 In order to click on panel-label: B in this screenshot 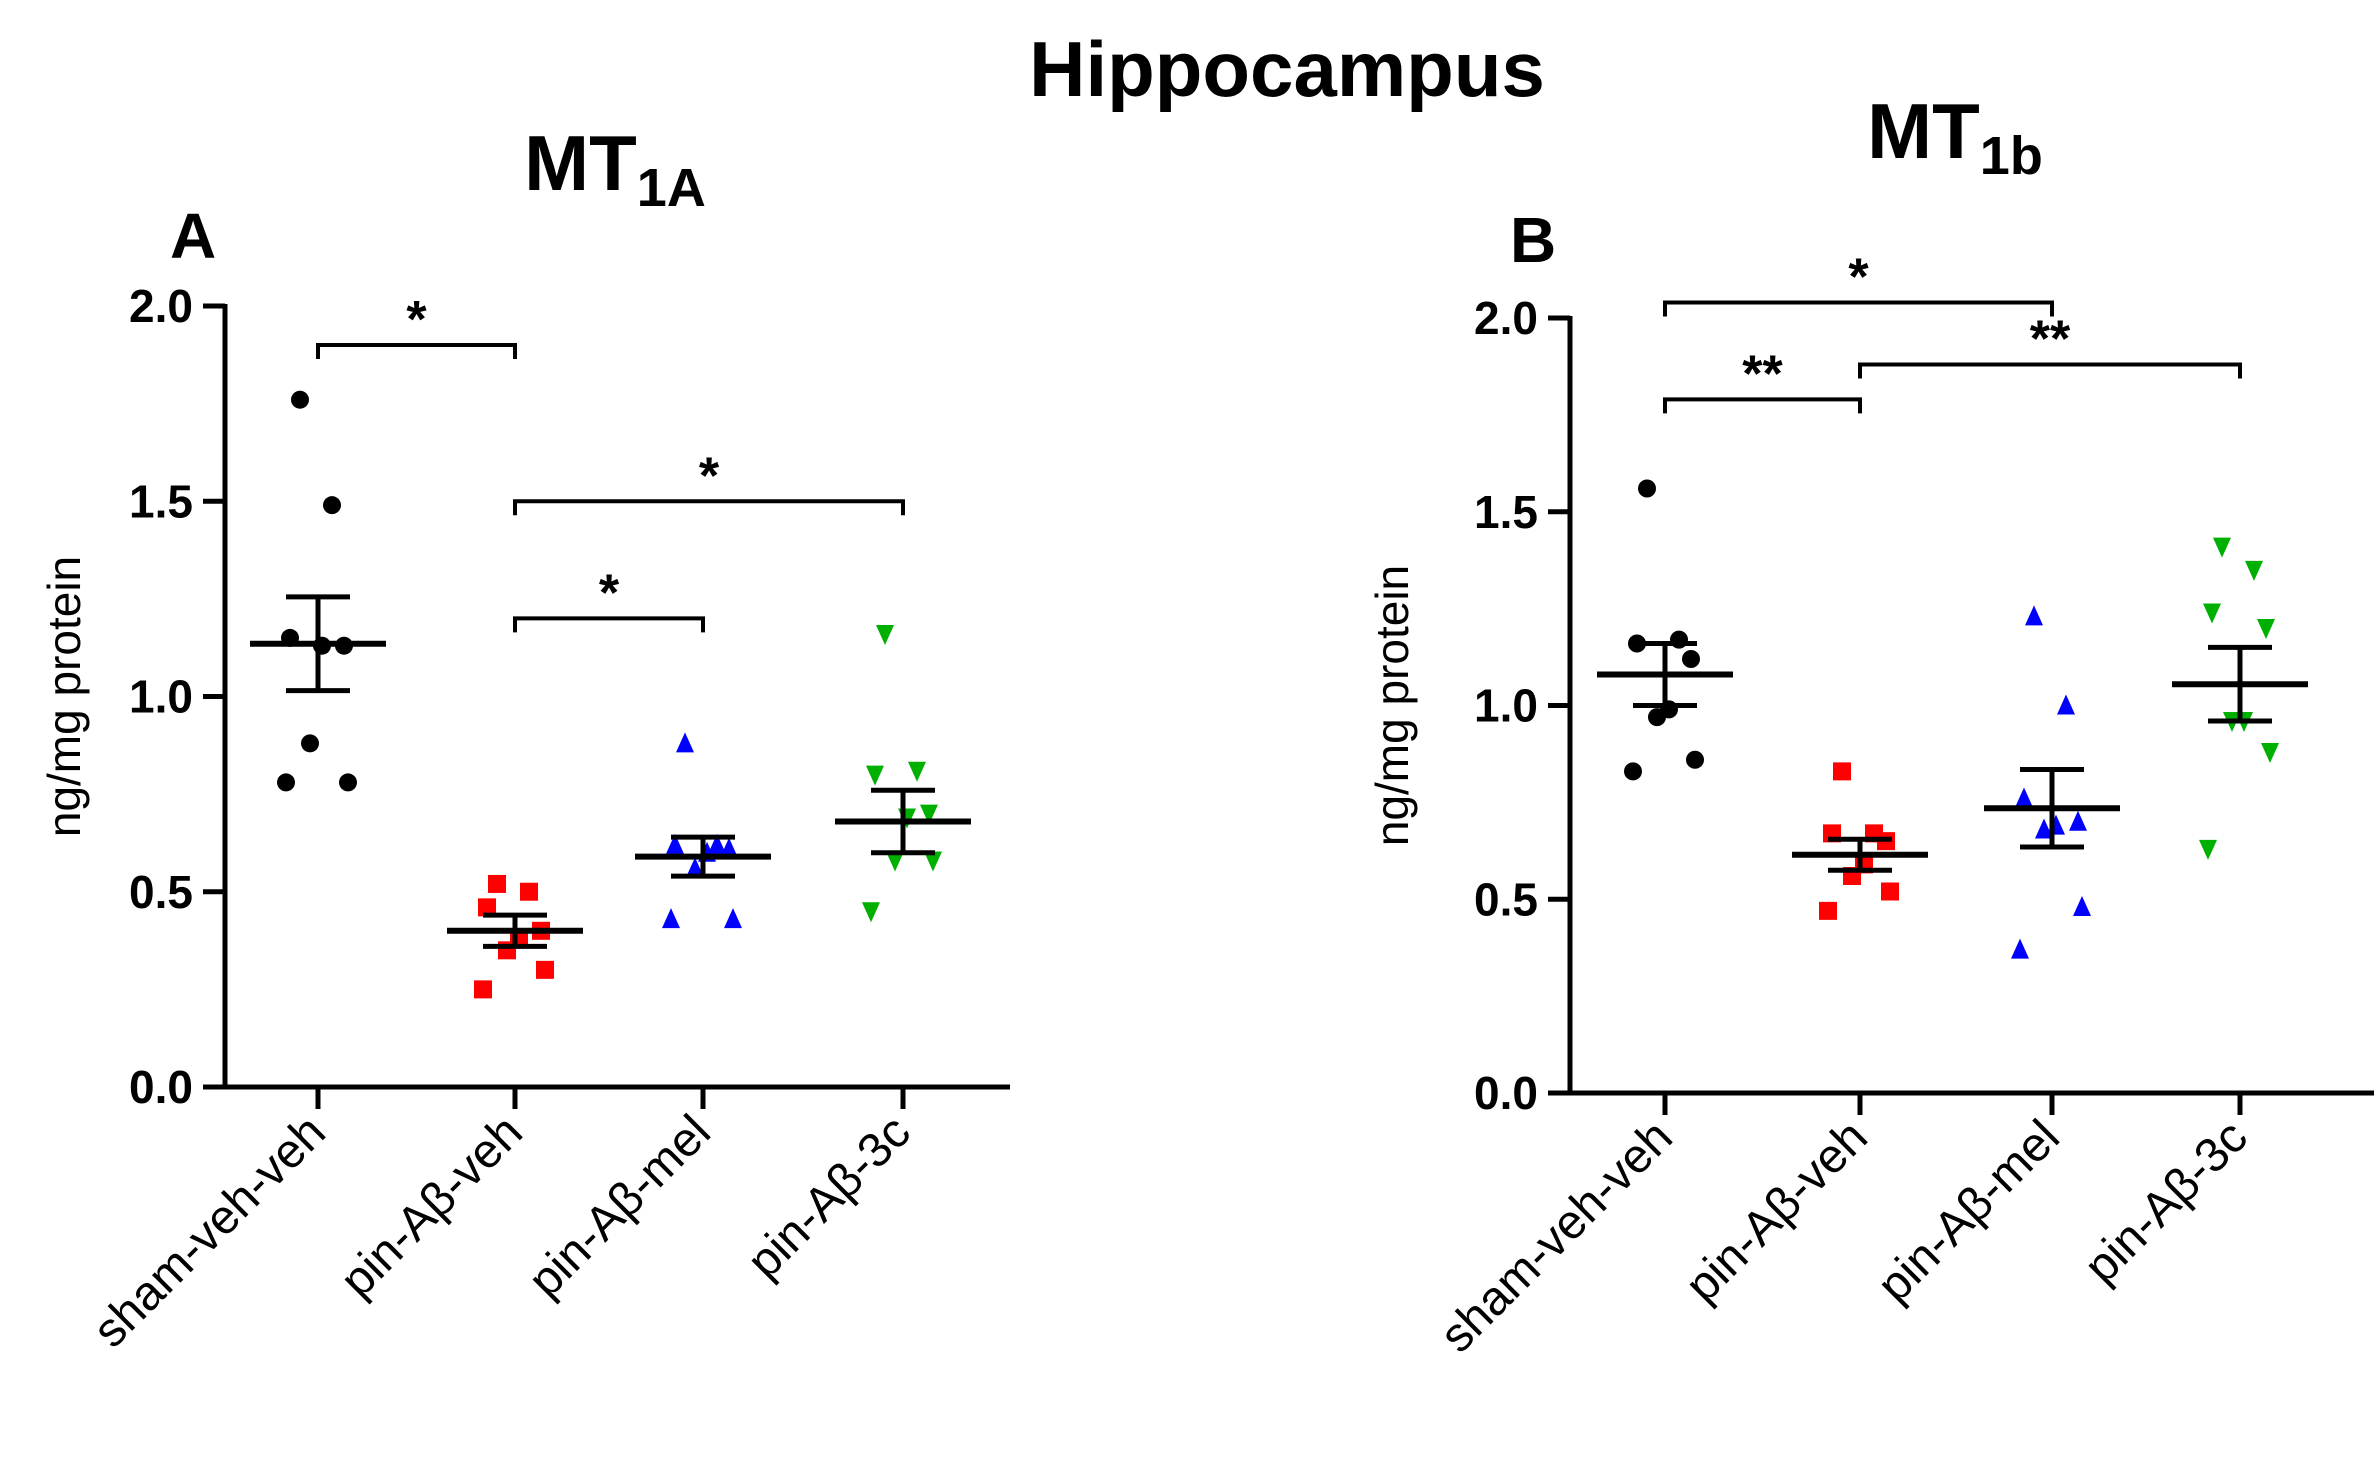, I will do `click(1533, 240)`.